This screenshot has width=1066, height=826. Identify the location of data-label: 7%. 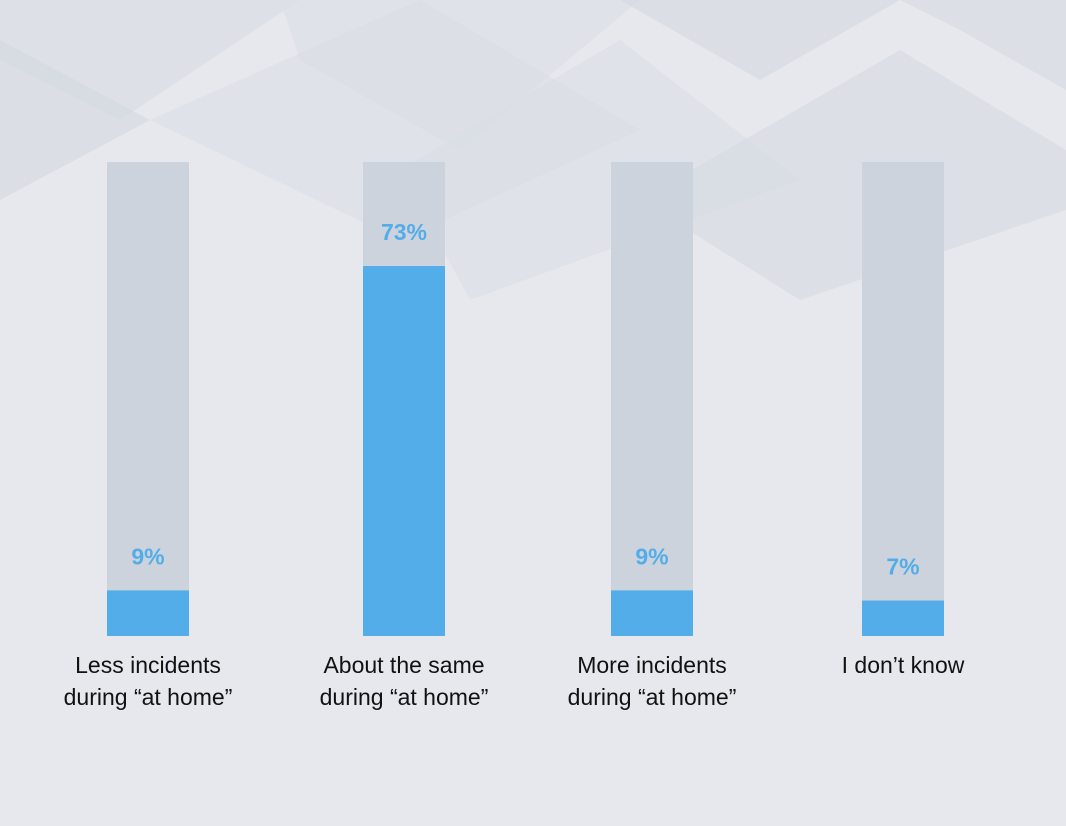
(902, 567).